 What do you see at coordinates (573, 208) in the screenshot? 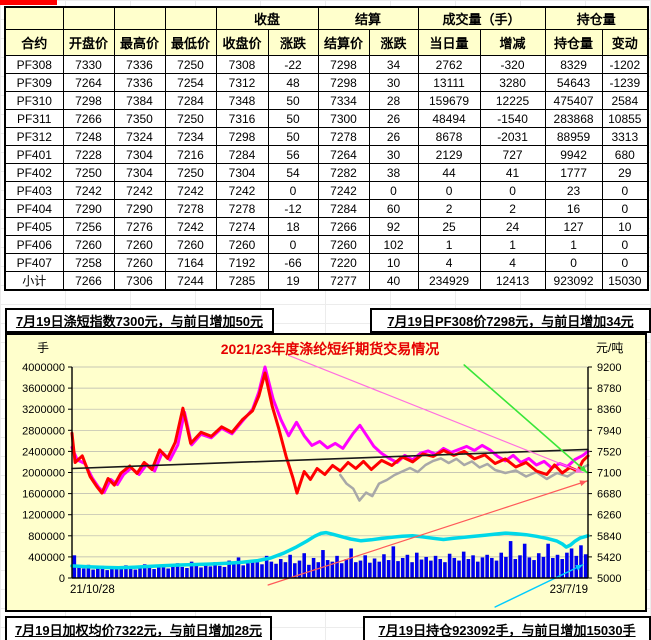
I see `table-cell: 16` at bounding box center [573, 208].